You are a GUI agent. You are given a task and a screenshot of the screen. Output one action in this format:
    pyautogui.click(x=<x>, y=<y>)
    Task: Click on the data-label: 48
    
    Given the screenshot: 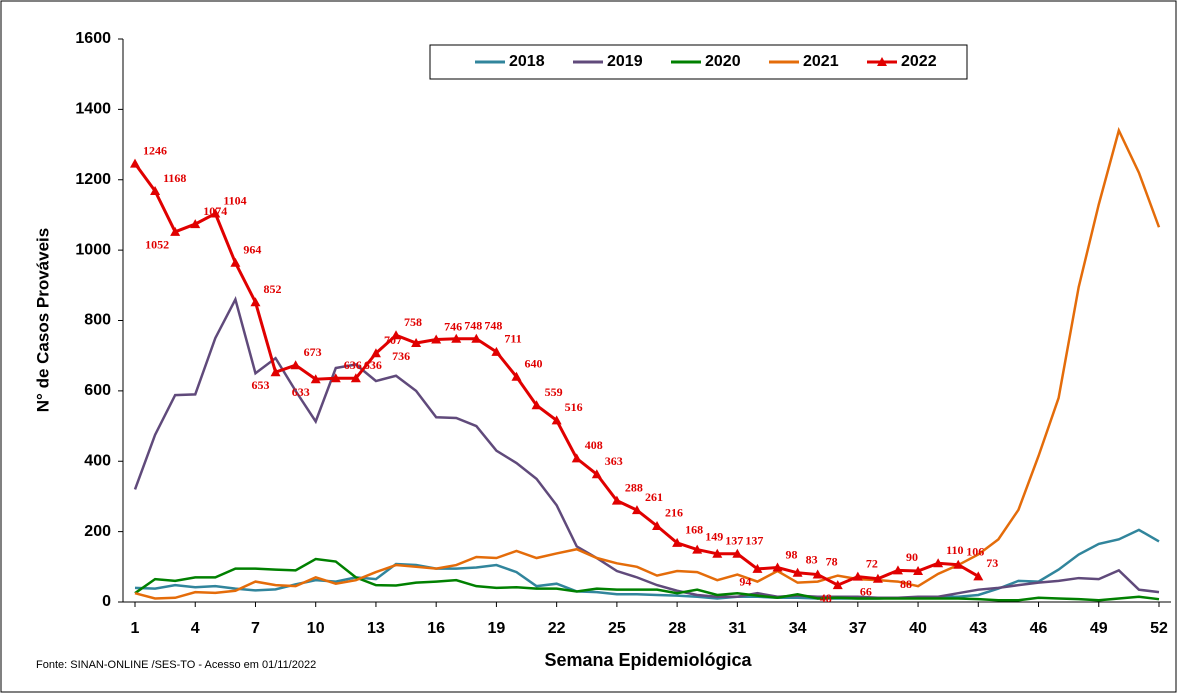 What is the action you would take?
    pyautogui.click(x=826, y=598)
    